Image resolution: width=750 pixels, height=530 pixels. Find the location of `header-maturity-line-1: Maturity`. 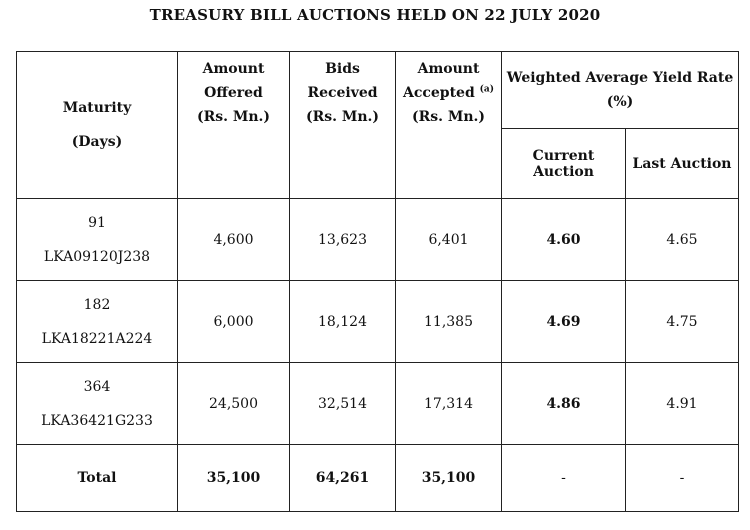

header-maturity-line-1: Maturity is located at coordinates (97, 108).